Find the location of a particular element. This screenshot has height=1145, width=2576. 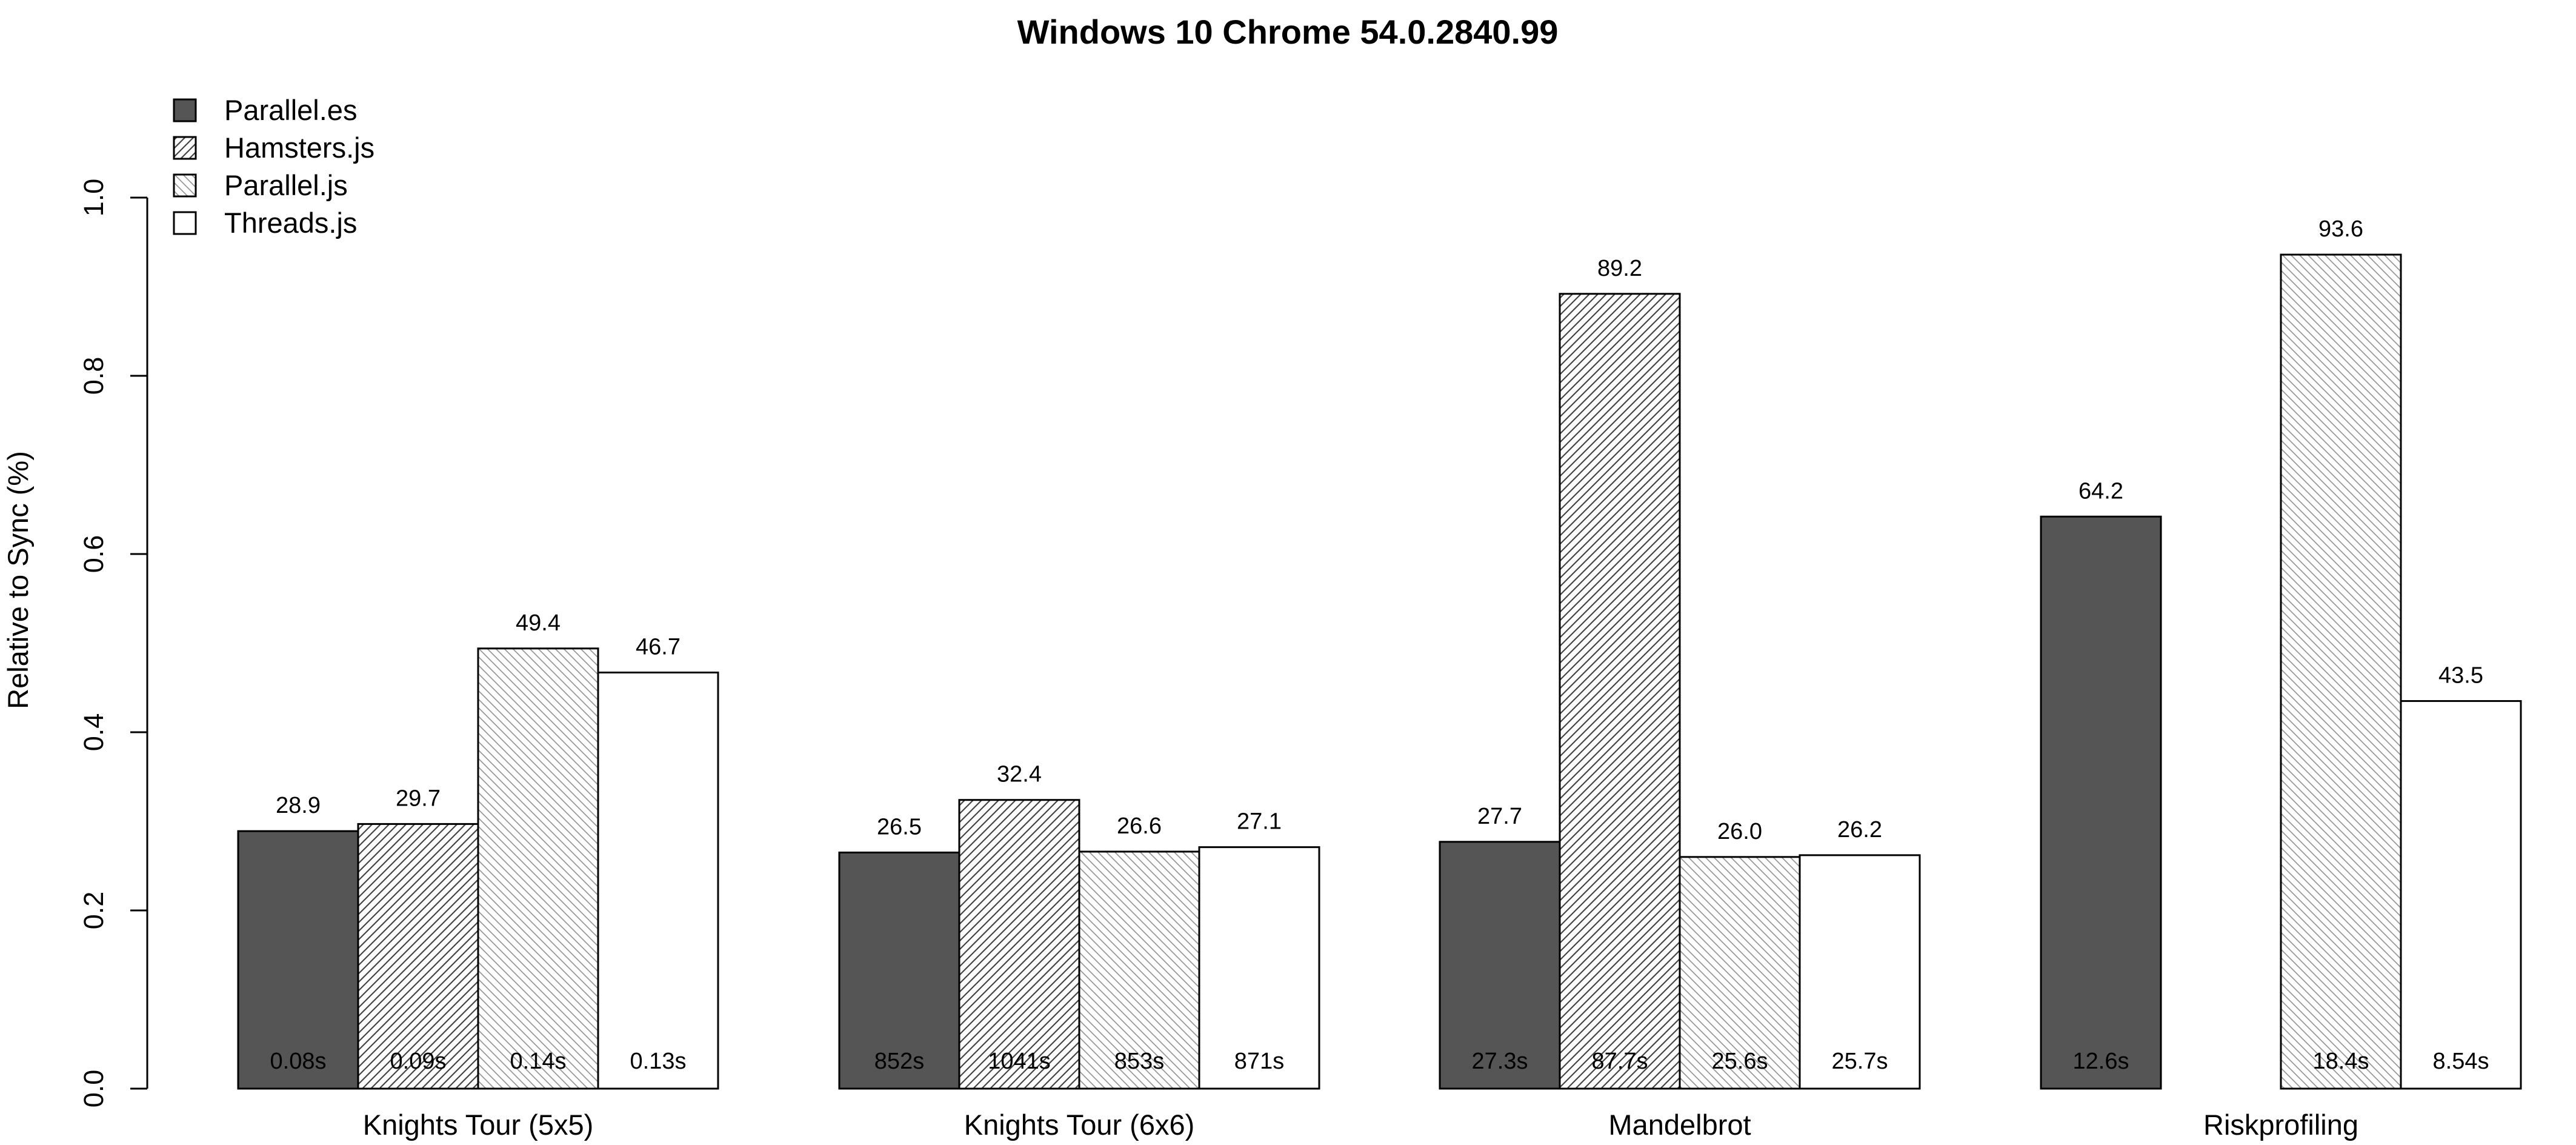

bar-value-label: 27.1 is located at coordinates (1259, 822).